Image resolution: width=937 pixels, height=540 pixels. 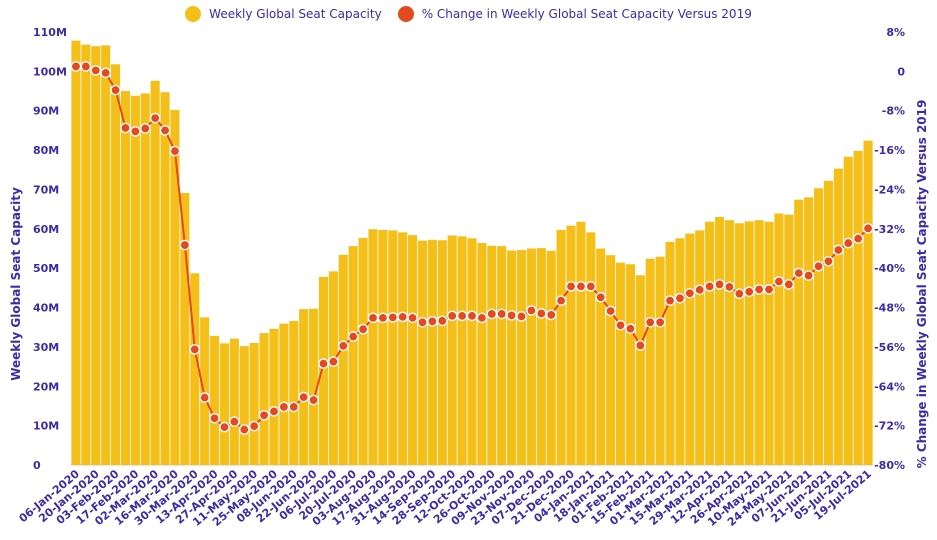 What do you see at coordinates (889, 189) in the screenshot?
I see `y-tick-label-right: -24%` at bounding box center [889, 189].